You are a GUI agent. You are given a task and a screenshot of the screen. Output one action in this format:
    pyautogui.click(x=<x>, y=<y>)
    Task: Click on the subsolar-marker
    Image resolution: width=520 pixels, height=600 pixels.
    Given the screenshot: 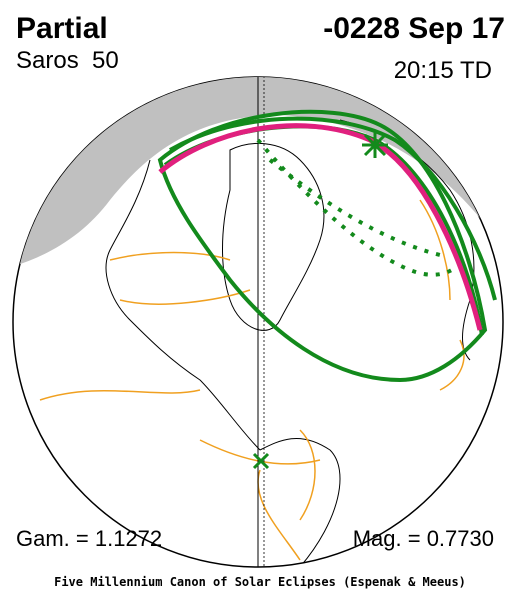 What is the action you would take?
    pyautogui.click(x=261, y=461)
    